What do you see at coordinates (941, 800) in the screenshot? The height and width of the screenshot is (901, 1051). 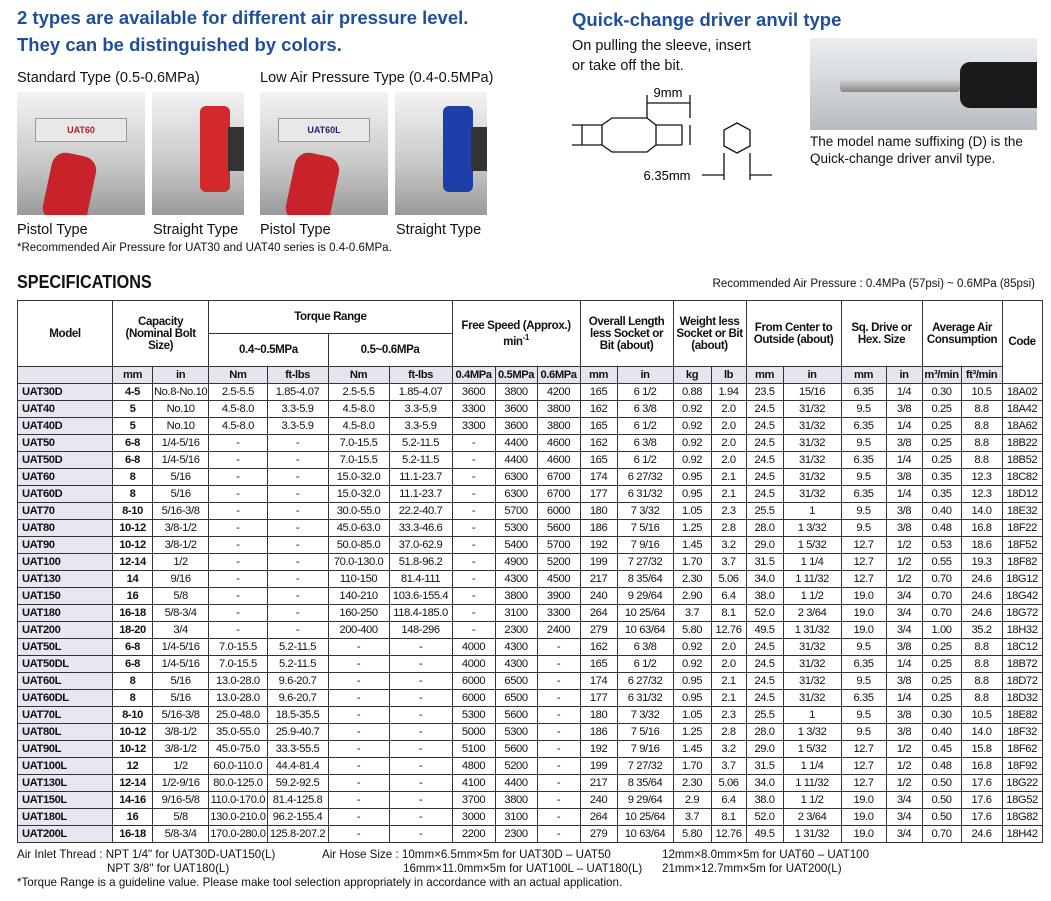 I see `cell: 0.50` at bounding box center [941, 800].